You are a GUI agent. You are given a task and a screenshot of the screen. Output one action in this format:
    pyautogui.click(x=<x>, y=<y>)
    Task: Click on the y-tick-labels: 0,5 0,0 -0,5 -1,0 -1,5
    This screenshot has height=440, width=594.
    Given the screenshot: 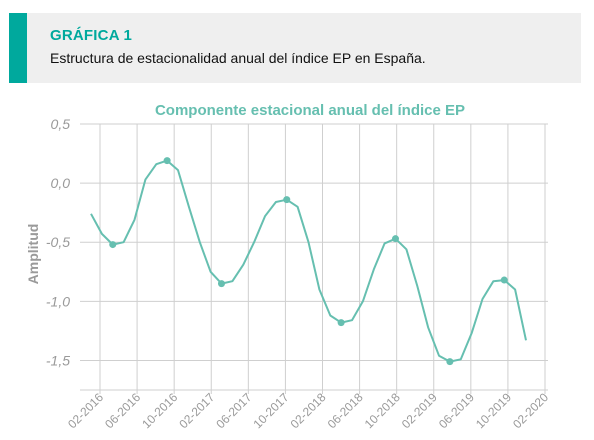 What is the action you would take?
    pyautogui.click(x=58, y=242)
    